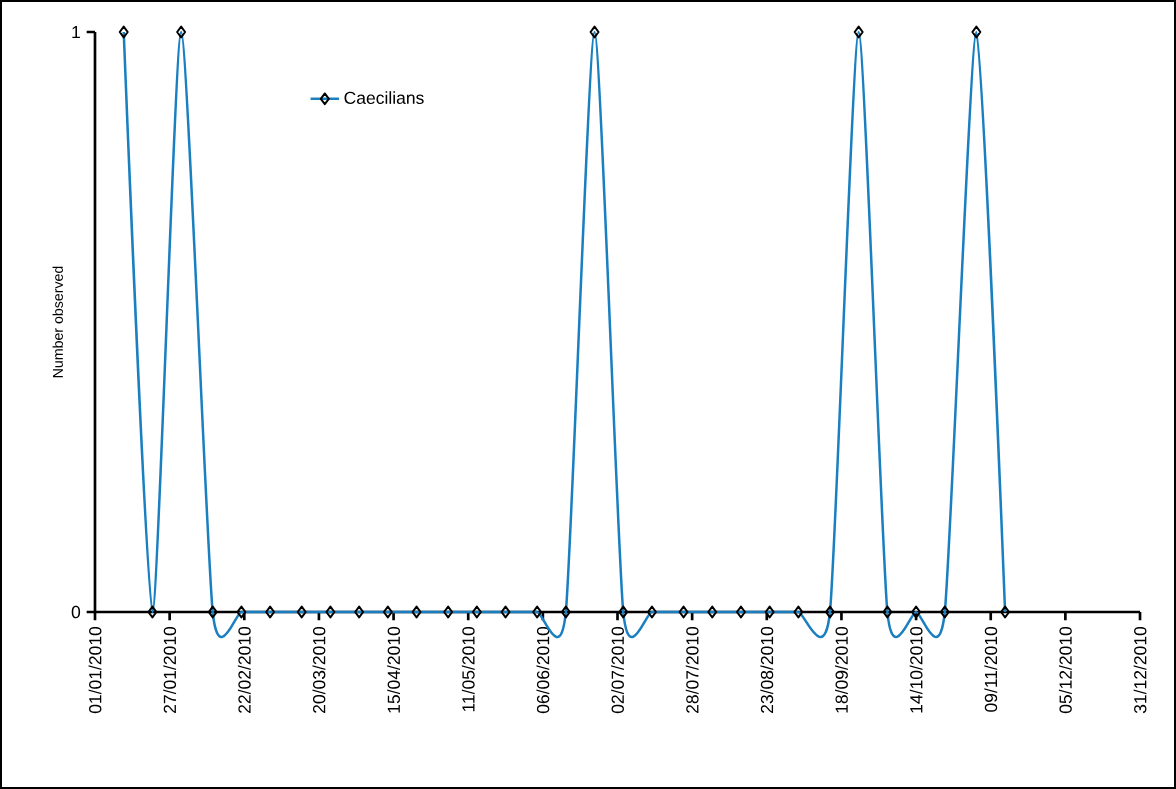 This screenshot has width=1176, height=789. I want to click on x-tick-label: 02/07/2010, so click(617, 670).